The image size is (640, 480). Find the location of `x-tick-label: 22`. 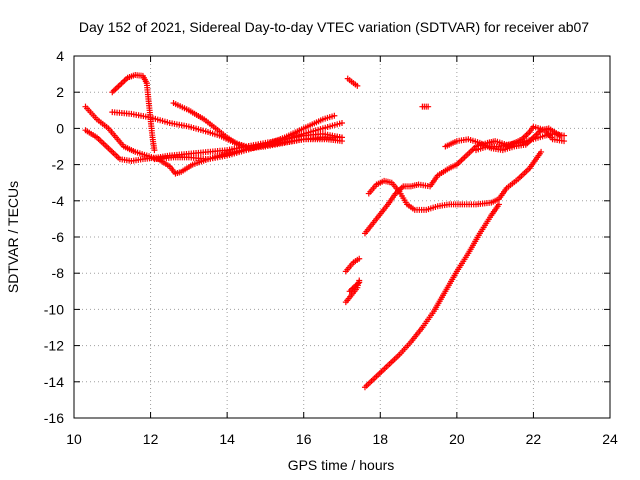

x-tick-label: 22 is located at coordinates (534, 439).